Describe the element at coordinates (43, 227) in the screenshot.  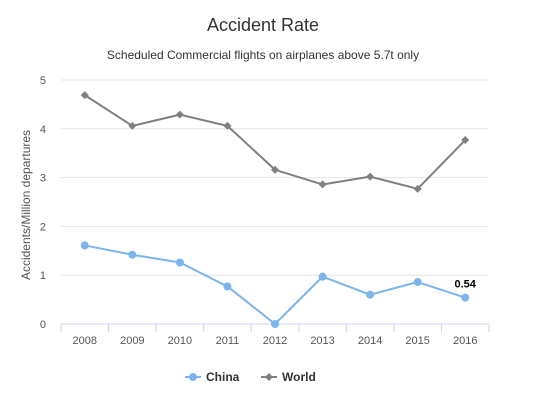
I see `y-tick-label: 2` at that location.